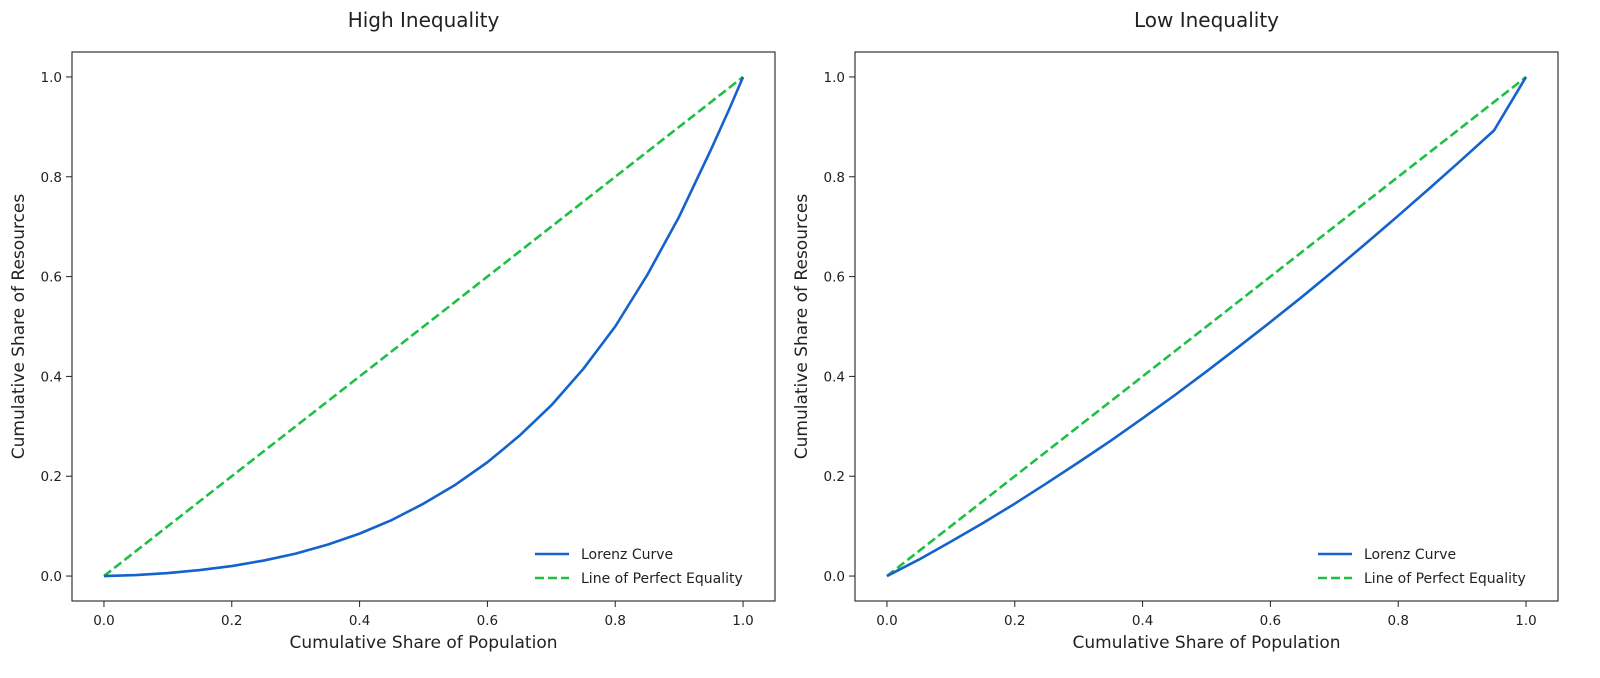 This screenshot has width=1600, height=678. What do you see at coordinates (1206, 20) in the screenshot?
I see `chart-title: Low Inequality` at bounding box center [1206, 20].